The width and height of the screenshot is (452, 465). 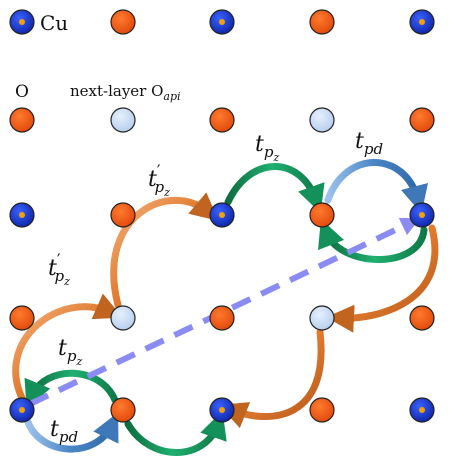 I want to click on label-tpz-prime-lower: t′ pz, so click(x=59, y=269).